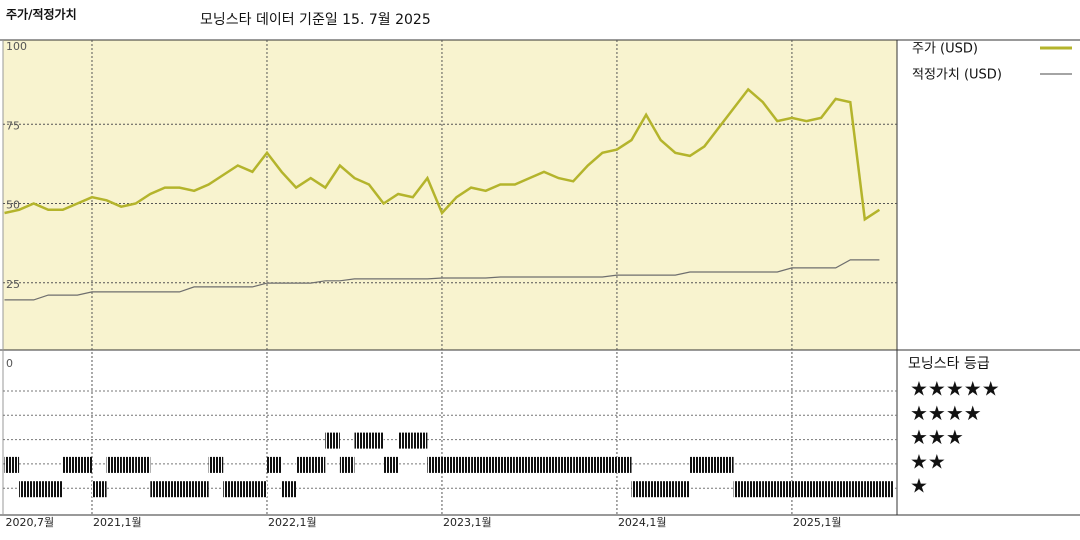  I want to click on legend-label: 적정가치 (USD), so click(957, 75).